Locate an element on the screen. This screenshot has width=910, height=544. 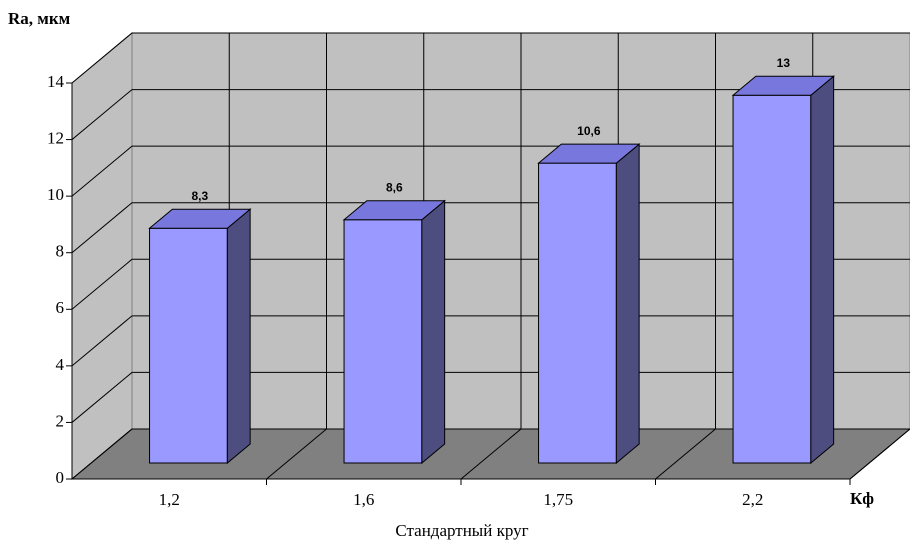
y-axis-title: Ra, мкм is located at coordinates (39, 18).